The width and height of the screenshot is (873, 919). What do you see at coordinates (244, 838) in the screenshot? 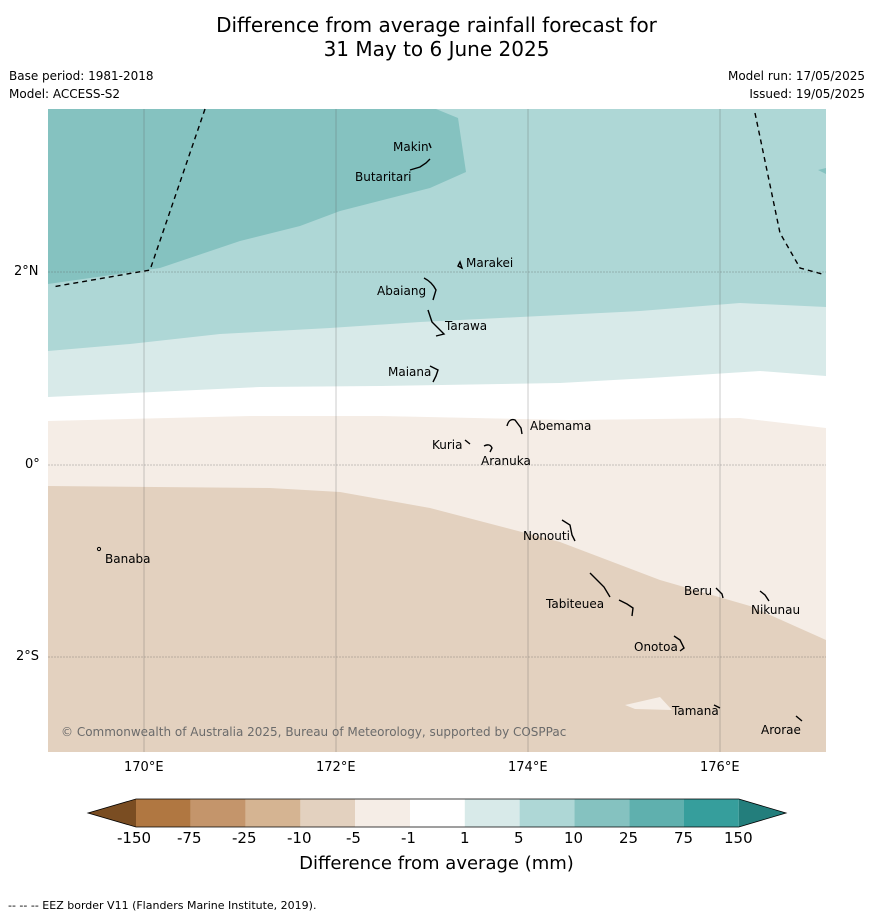
I see `cb-tick-2: -25` at bounding box center [244, 838].